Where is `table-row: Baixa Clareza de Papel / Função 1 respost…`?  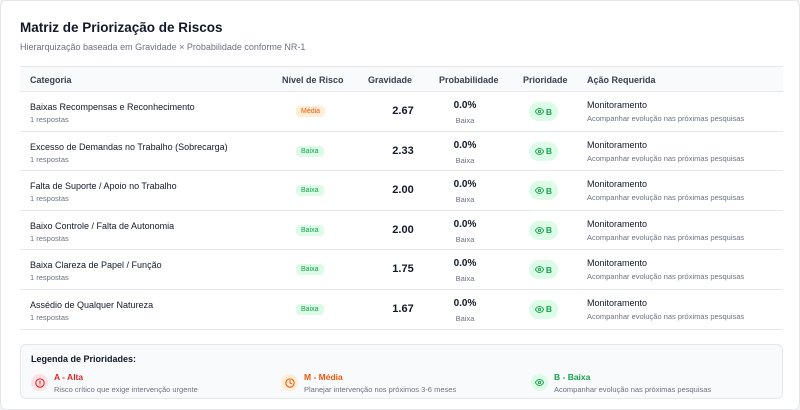
table-row: Baixa Clareza de Papel / Função 1 respost… is located at coordinates (401, 270).